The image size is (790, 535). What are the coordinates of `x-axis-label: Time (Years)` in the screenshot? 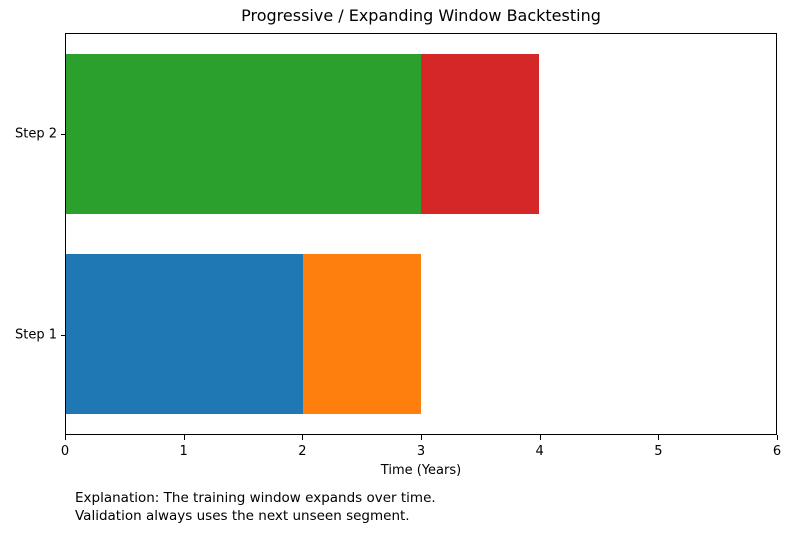 It's located at (421, 470).